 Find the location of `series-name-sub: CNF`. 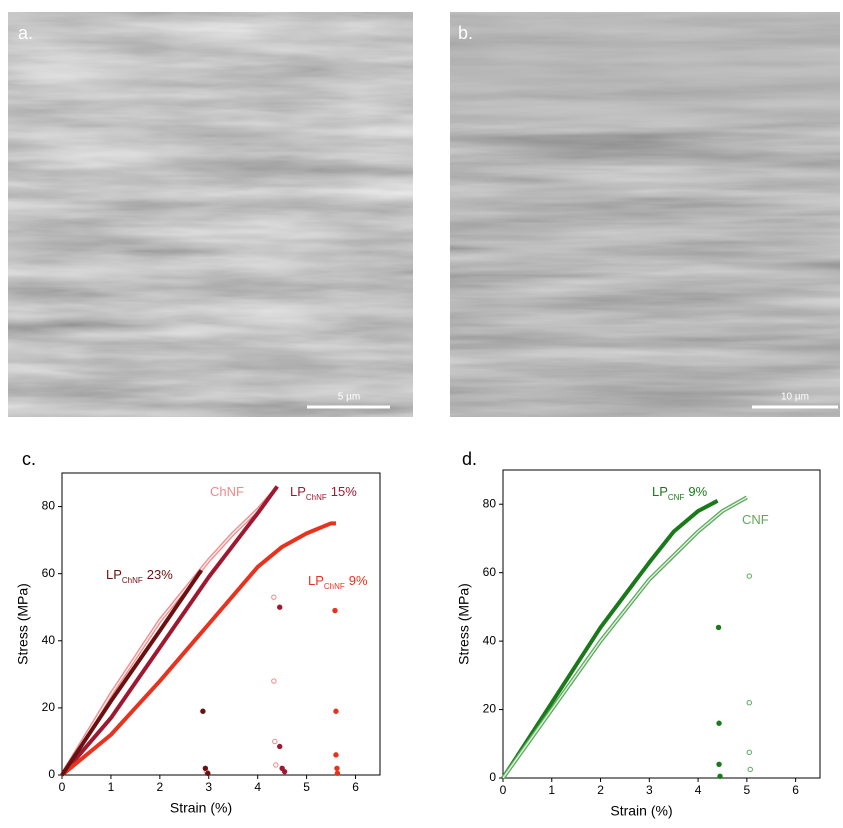

series-name-sub: CNF is located at coordinates (676, 497).